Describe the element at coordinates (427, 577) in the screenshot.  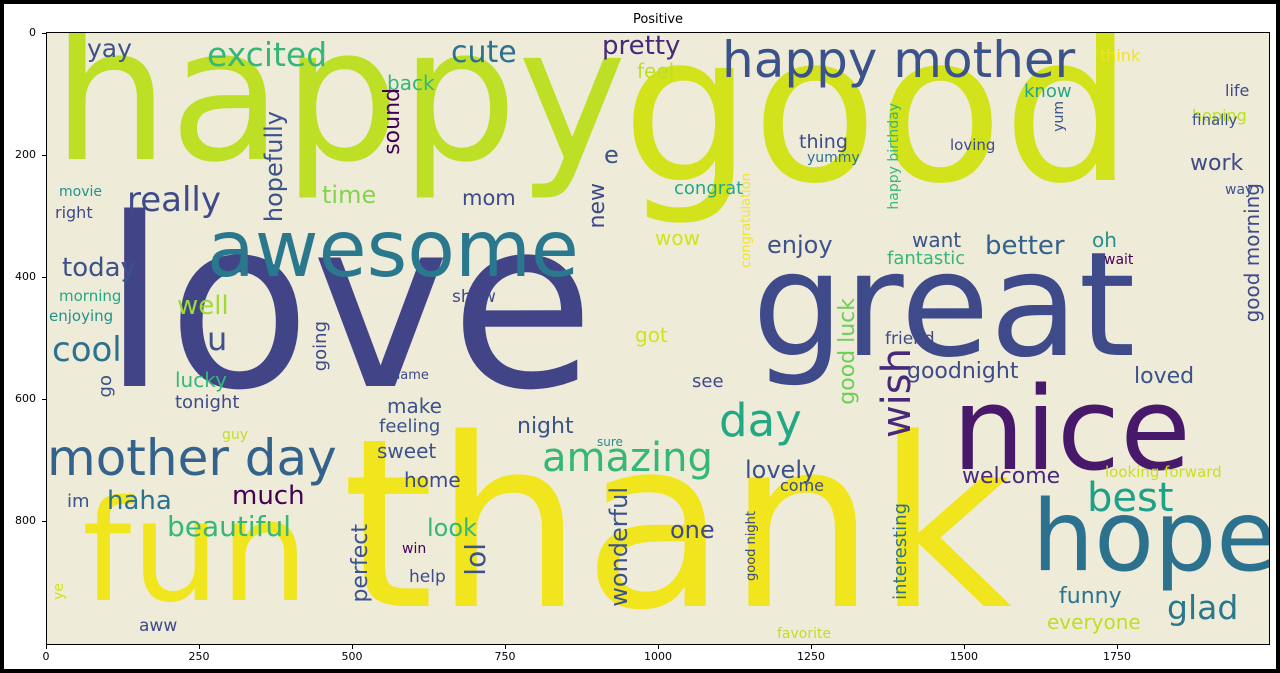
I see `cloud-word: help` at that location.